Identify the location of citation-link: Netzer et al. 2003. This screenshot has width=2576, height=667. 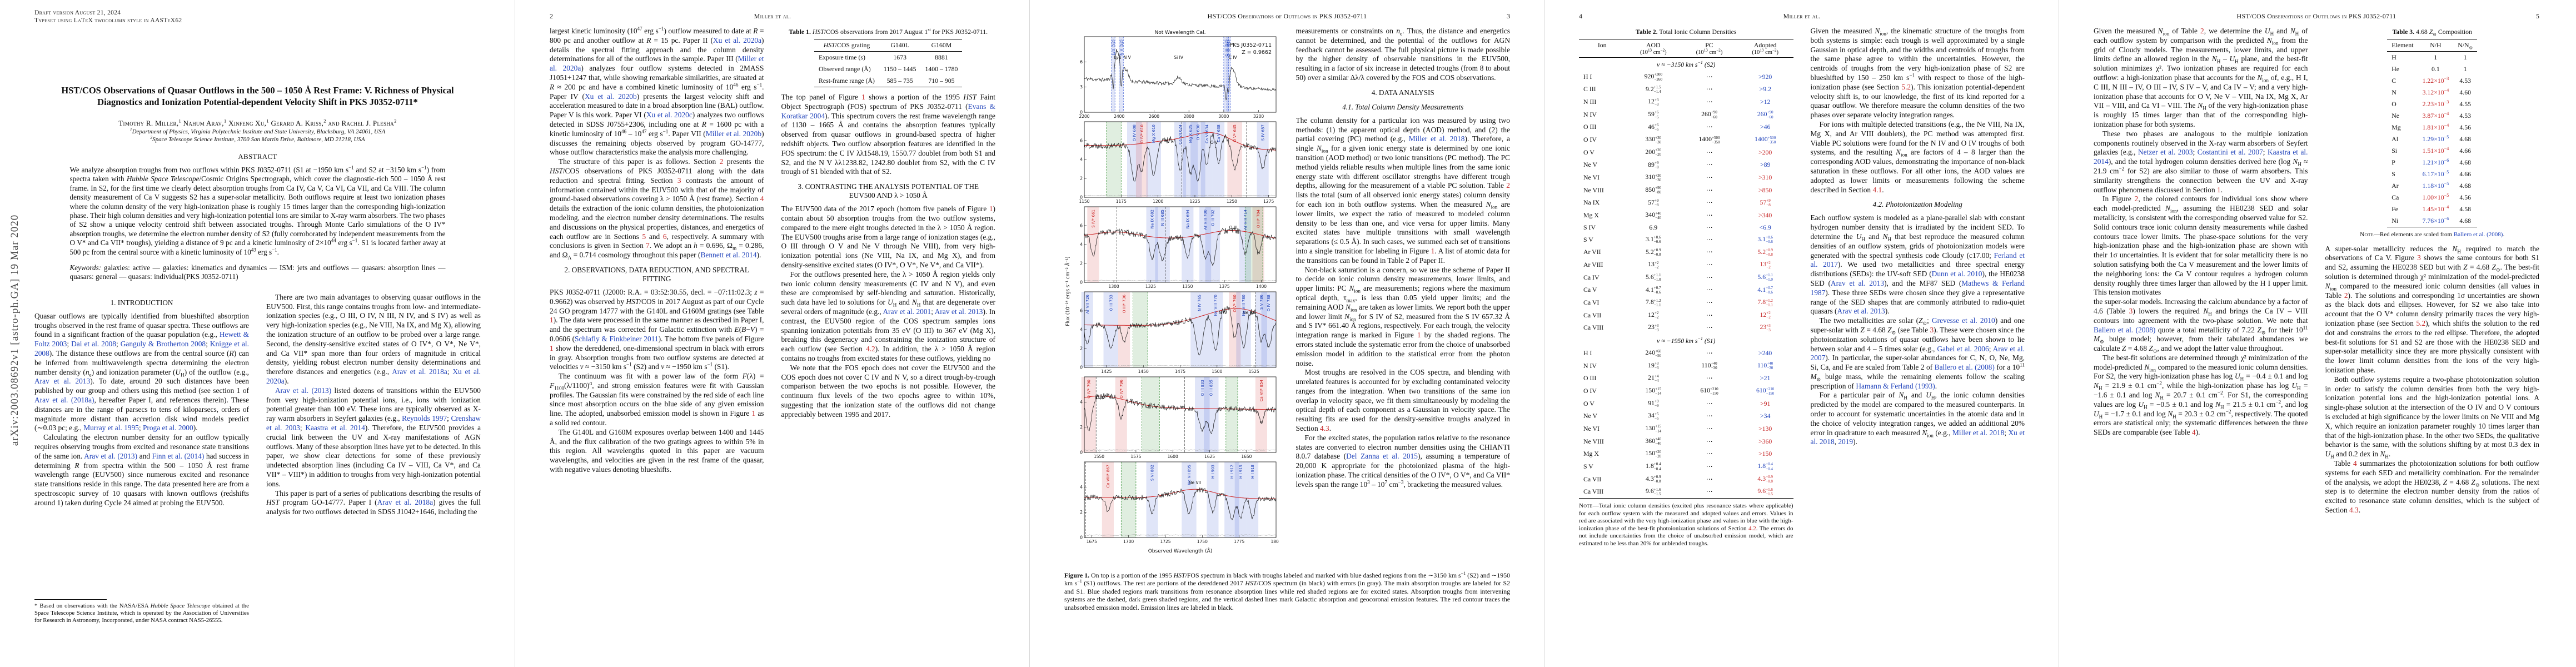
(2165, 152).